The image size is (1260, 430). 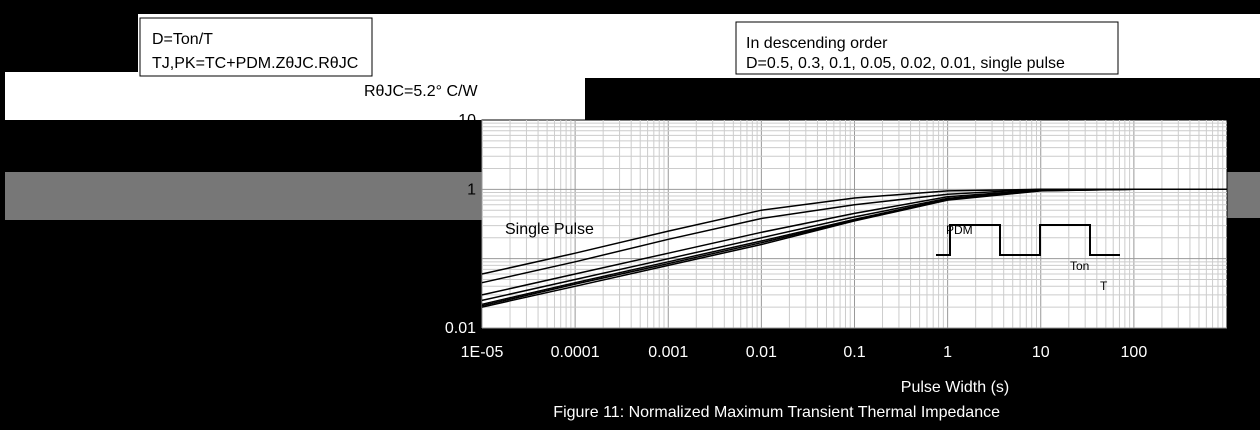 I want to click on x-tick-label: 0.1, so click(x=854, y=352).